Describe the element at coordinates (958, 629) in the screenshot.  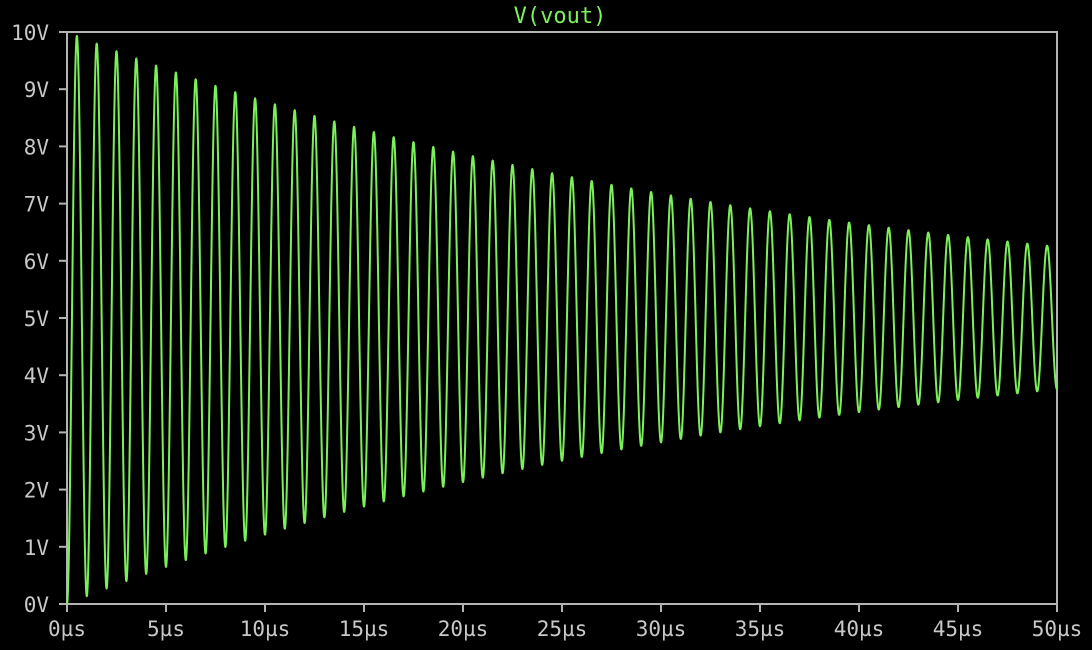
I see `x-tick-label: 45µs` at that location.